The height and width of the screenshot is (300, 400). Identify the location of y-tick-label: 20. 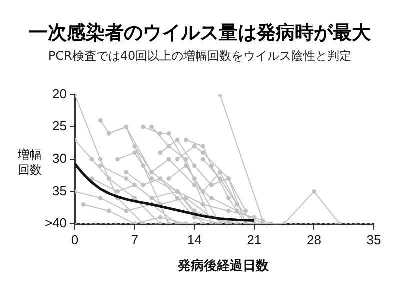
(59, 94).